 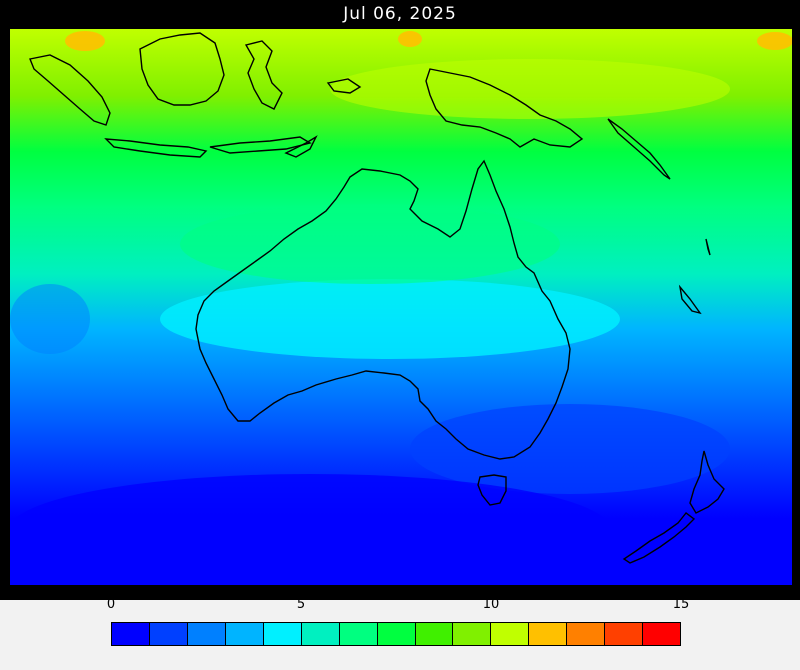 I want to click on tasmania-coastline, so click(x=492, y=490).